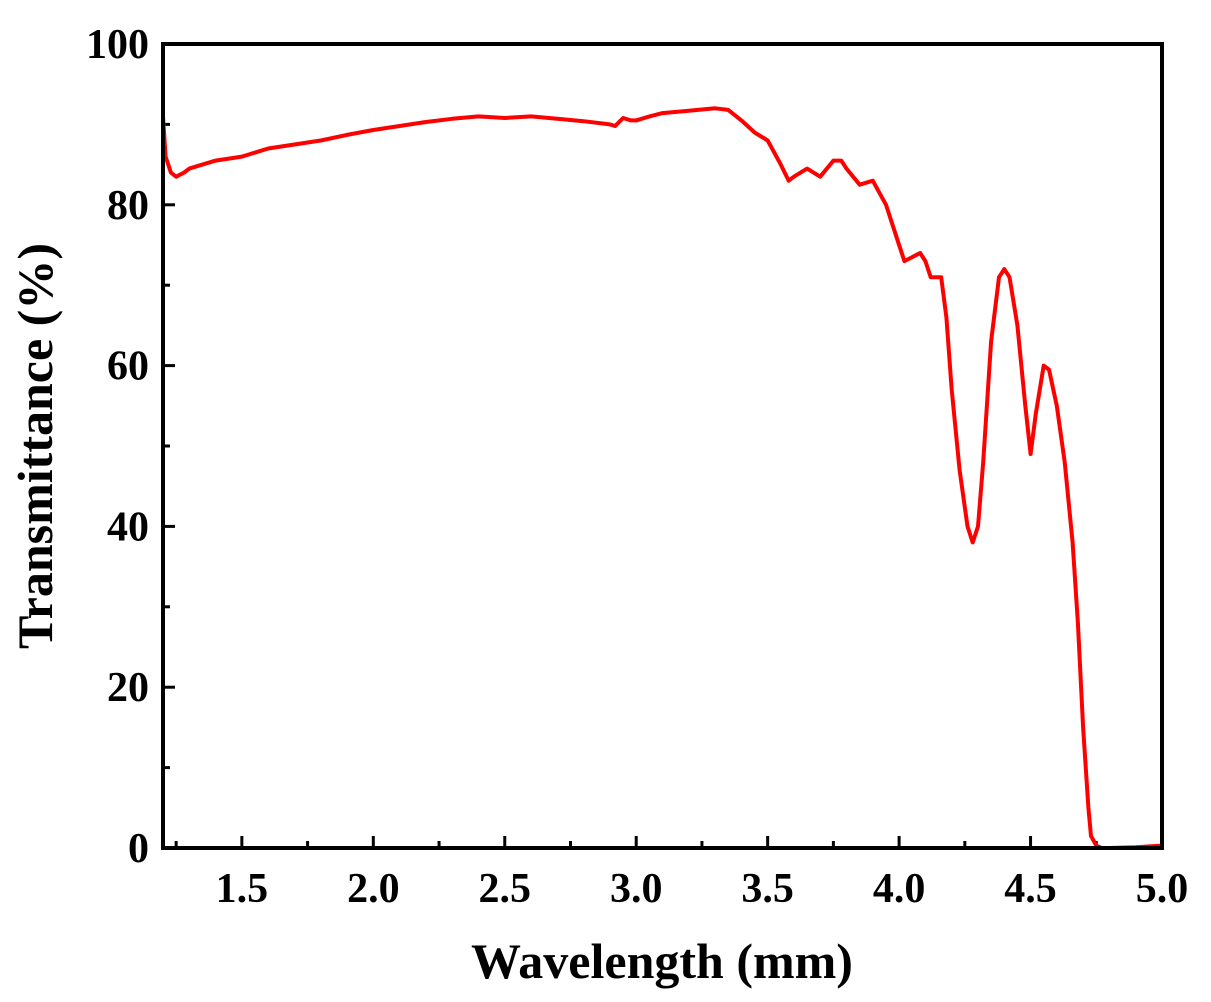  Describe the element at coordinates (662, 961) in the screenshot. I see `x-axis-title: Wavelength (mm)` at that location.